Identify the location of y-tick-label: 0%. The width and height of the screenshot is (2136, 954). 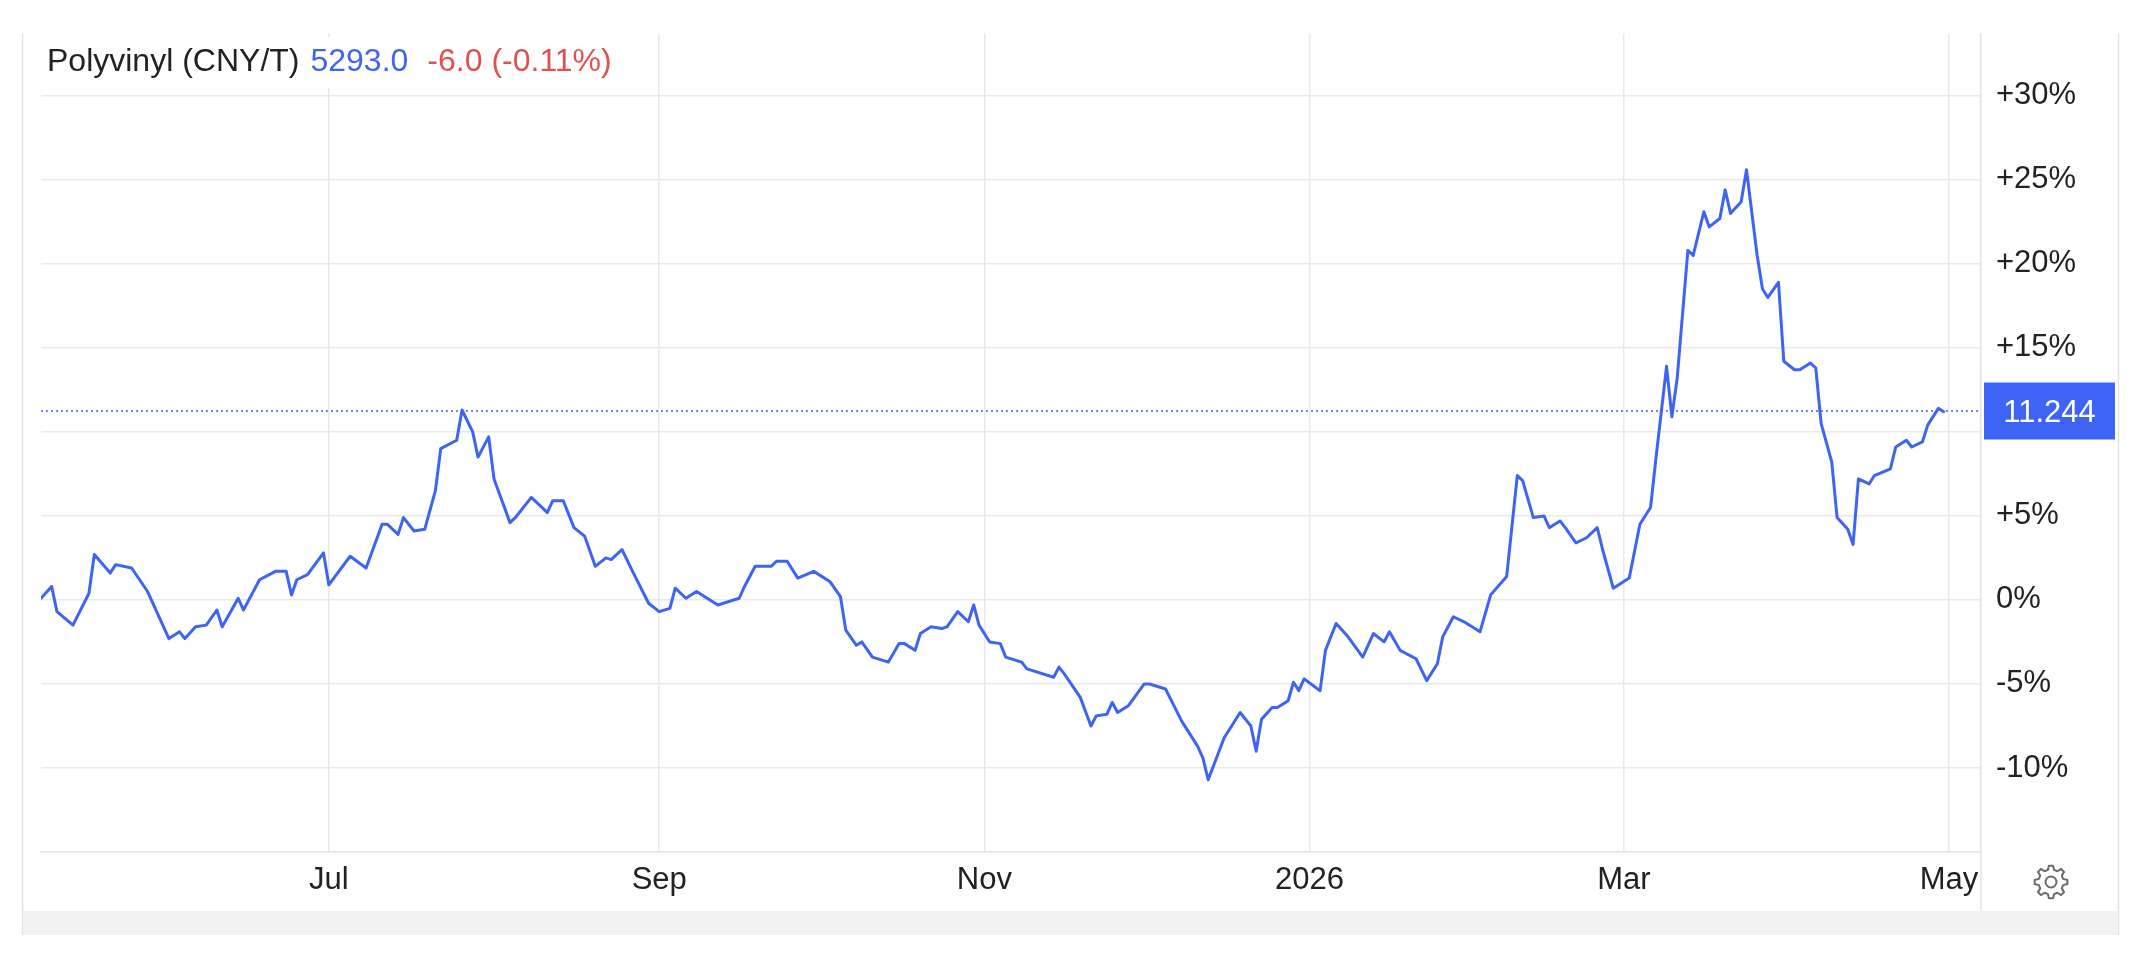
(2018, 598).